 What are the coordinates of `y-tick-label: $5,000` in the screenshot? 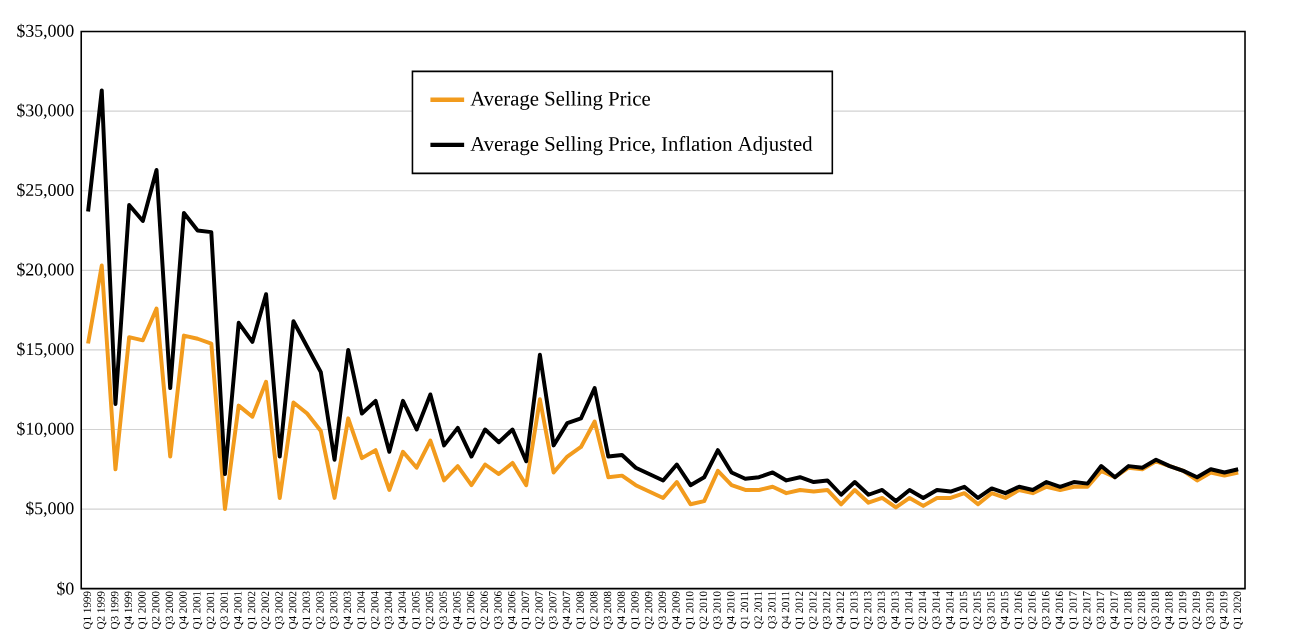 It's located at (50, 509).